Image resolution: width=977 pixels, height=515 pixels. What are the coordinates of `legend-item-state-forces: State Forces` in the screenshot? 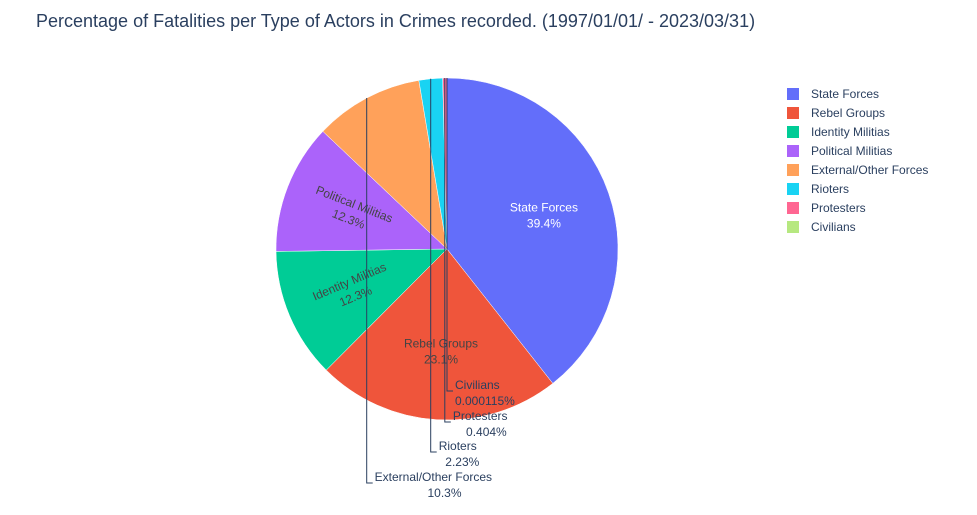 It's located at (833, 94).